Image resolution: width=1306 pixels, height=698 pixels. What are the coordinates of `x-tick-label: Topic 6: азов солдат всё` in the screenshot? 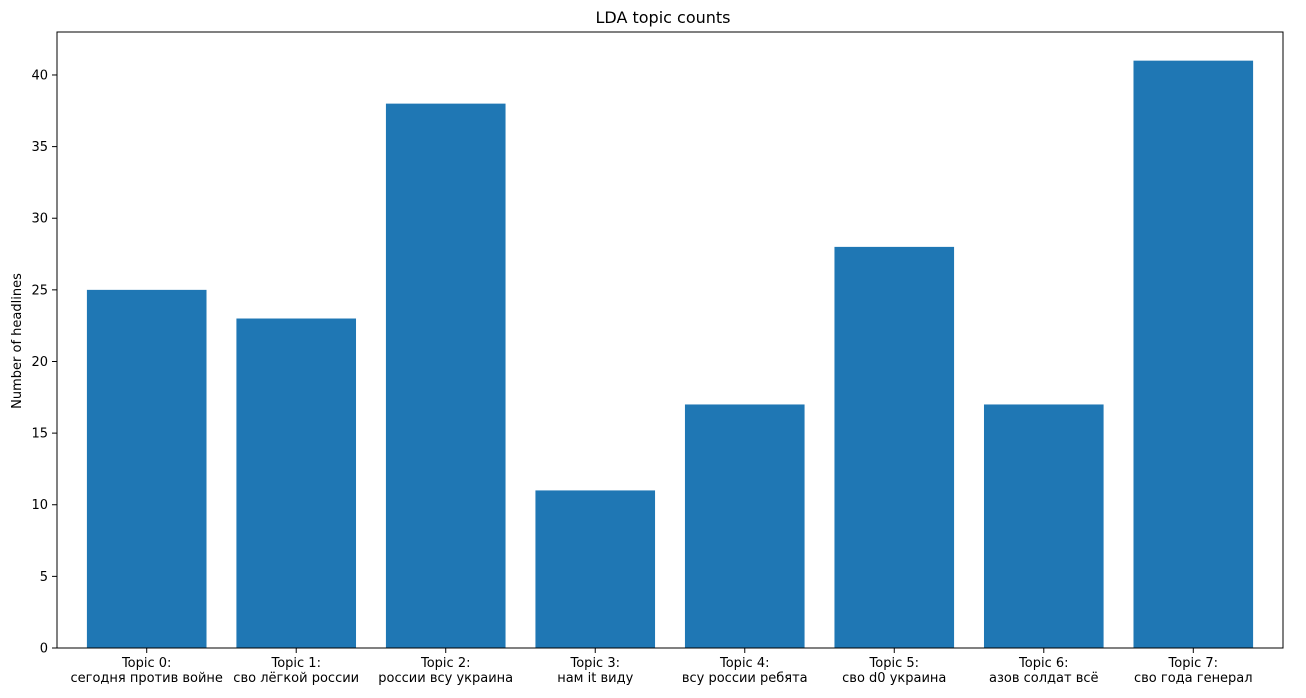 It's located at (1044, 671).